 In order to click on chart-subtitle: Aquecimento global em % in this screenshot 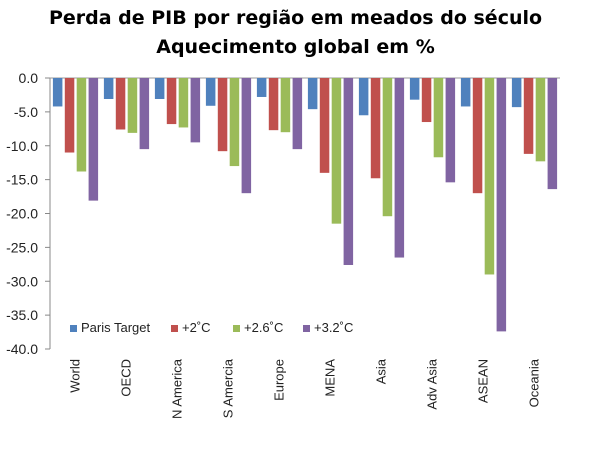, I will do `click(295, 47)`.